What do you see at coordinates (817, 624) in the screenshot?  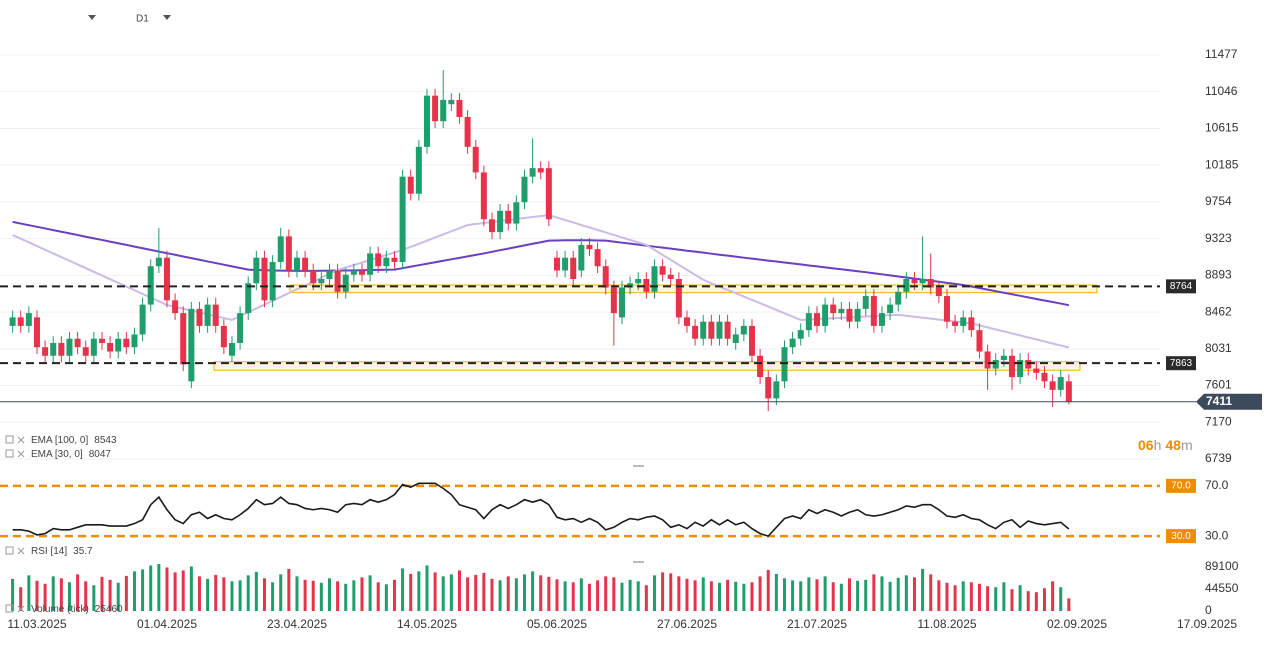 I see `x-tick-label: 21.07.2025` at bounding box center [817, 624].